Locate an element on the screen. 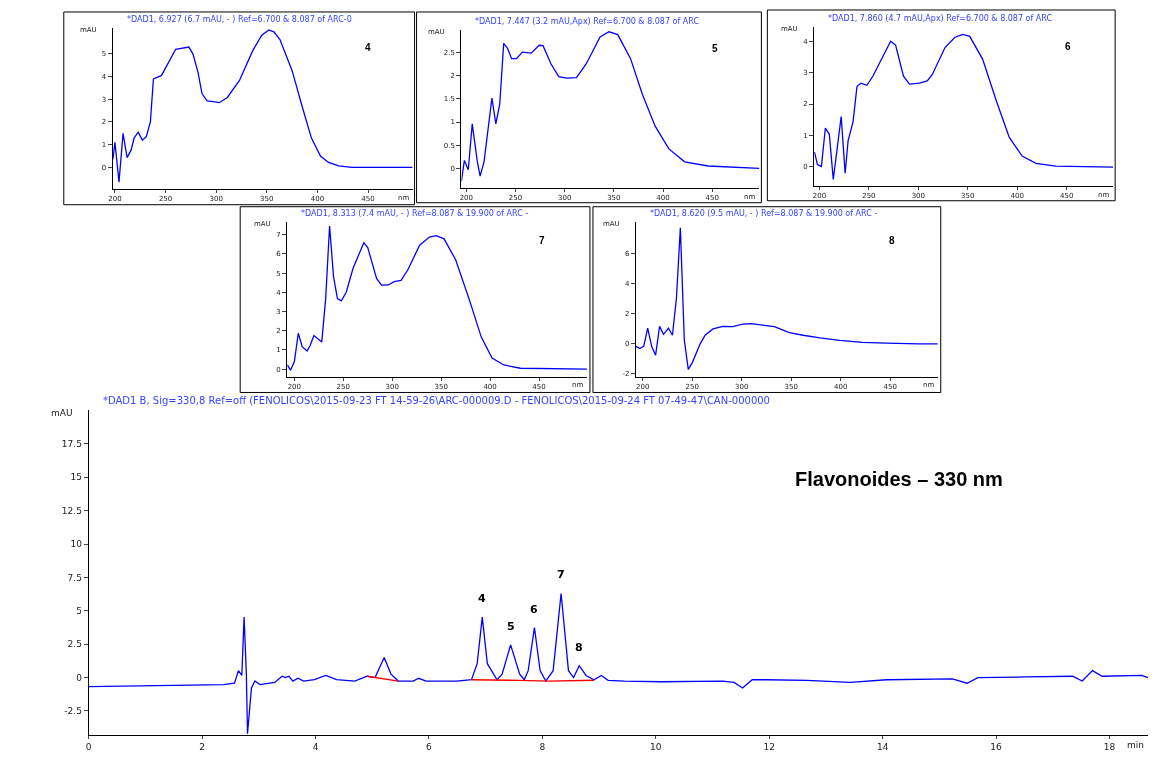 The image size is (1157, 759). x-tick-label: 8 is located at coordinates (542, 746).